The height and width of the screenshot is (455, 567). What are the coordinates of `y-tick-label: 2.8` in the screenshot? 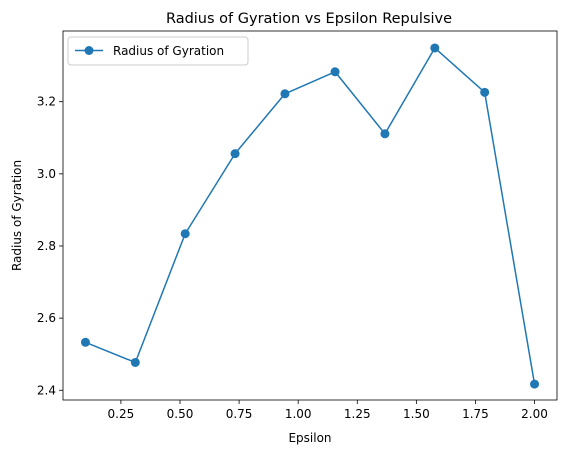 It's located at (46, 246).